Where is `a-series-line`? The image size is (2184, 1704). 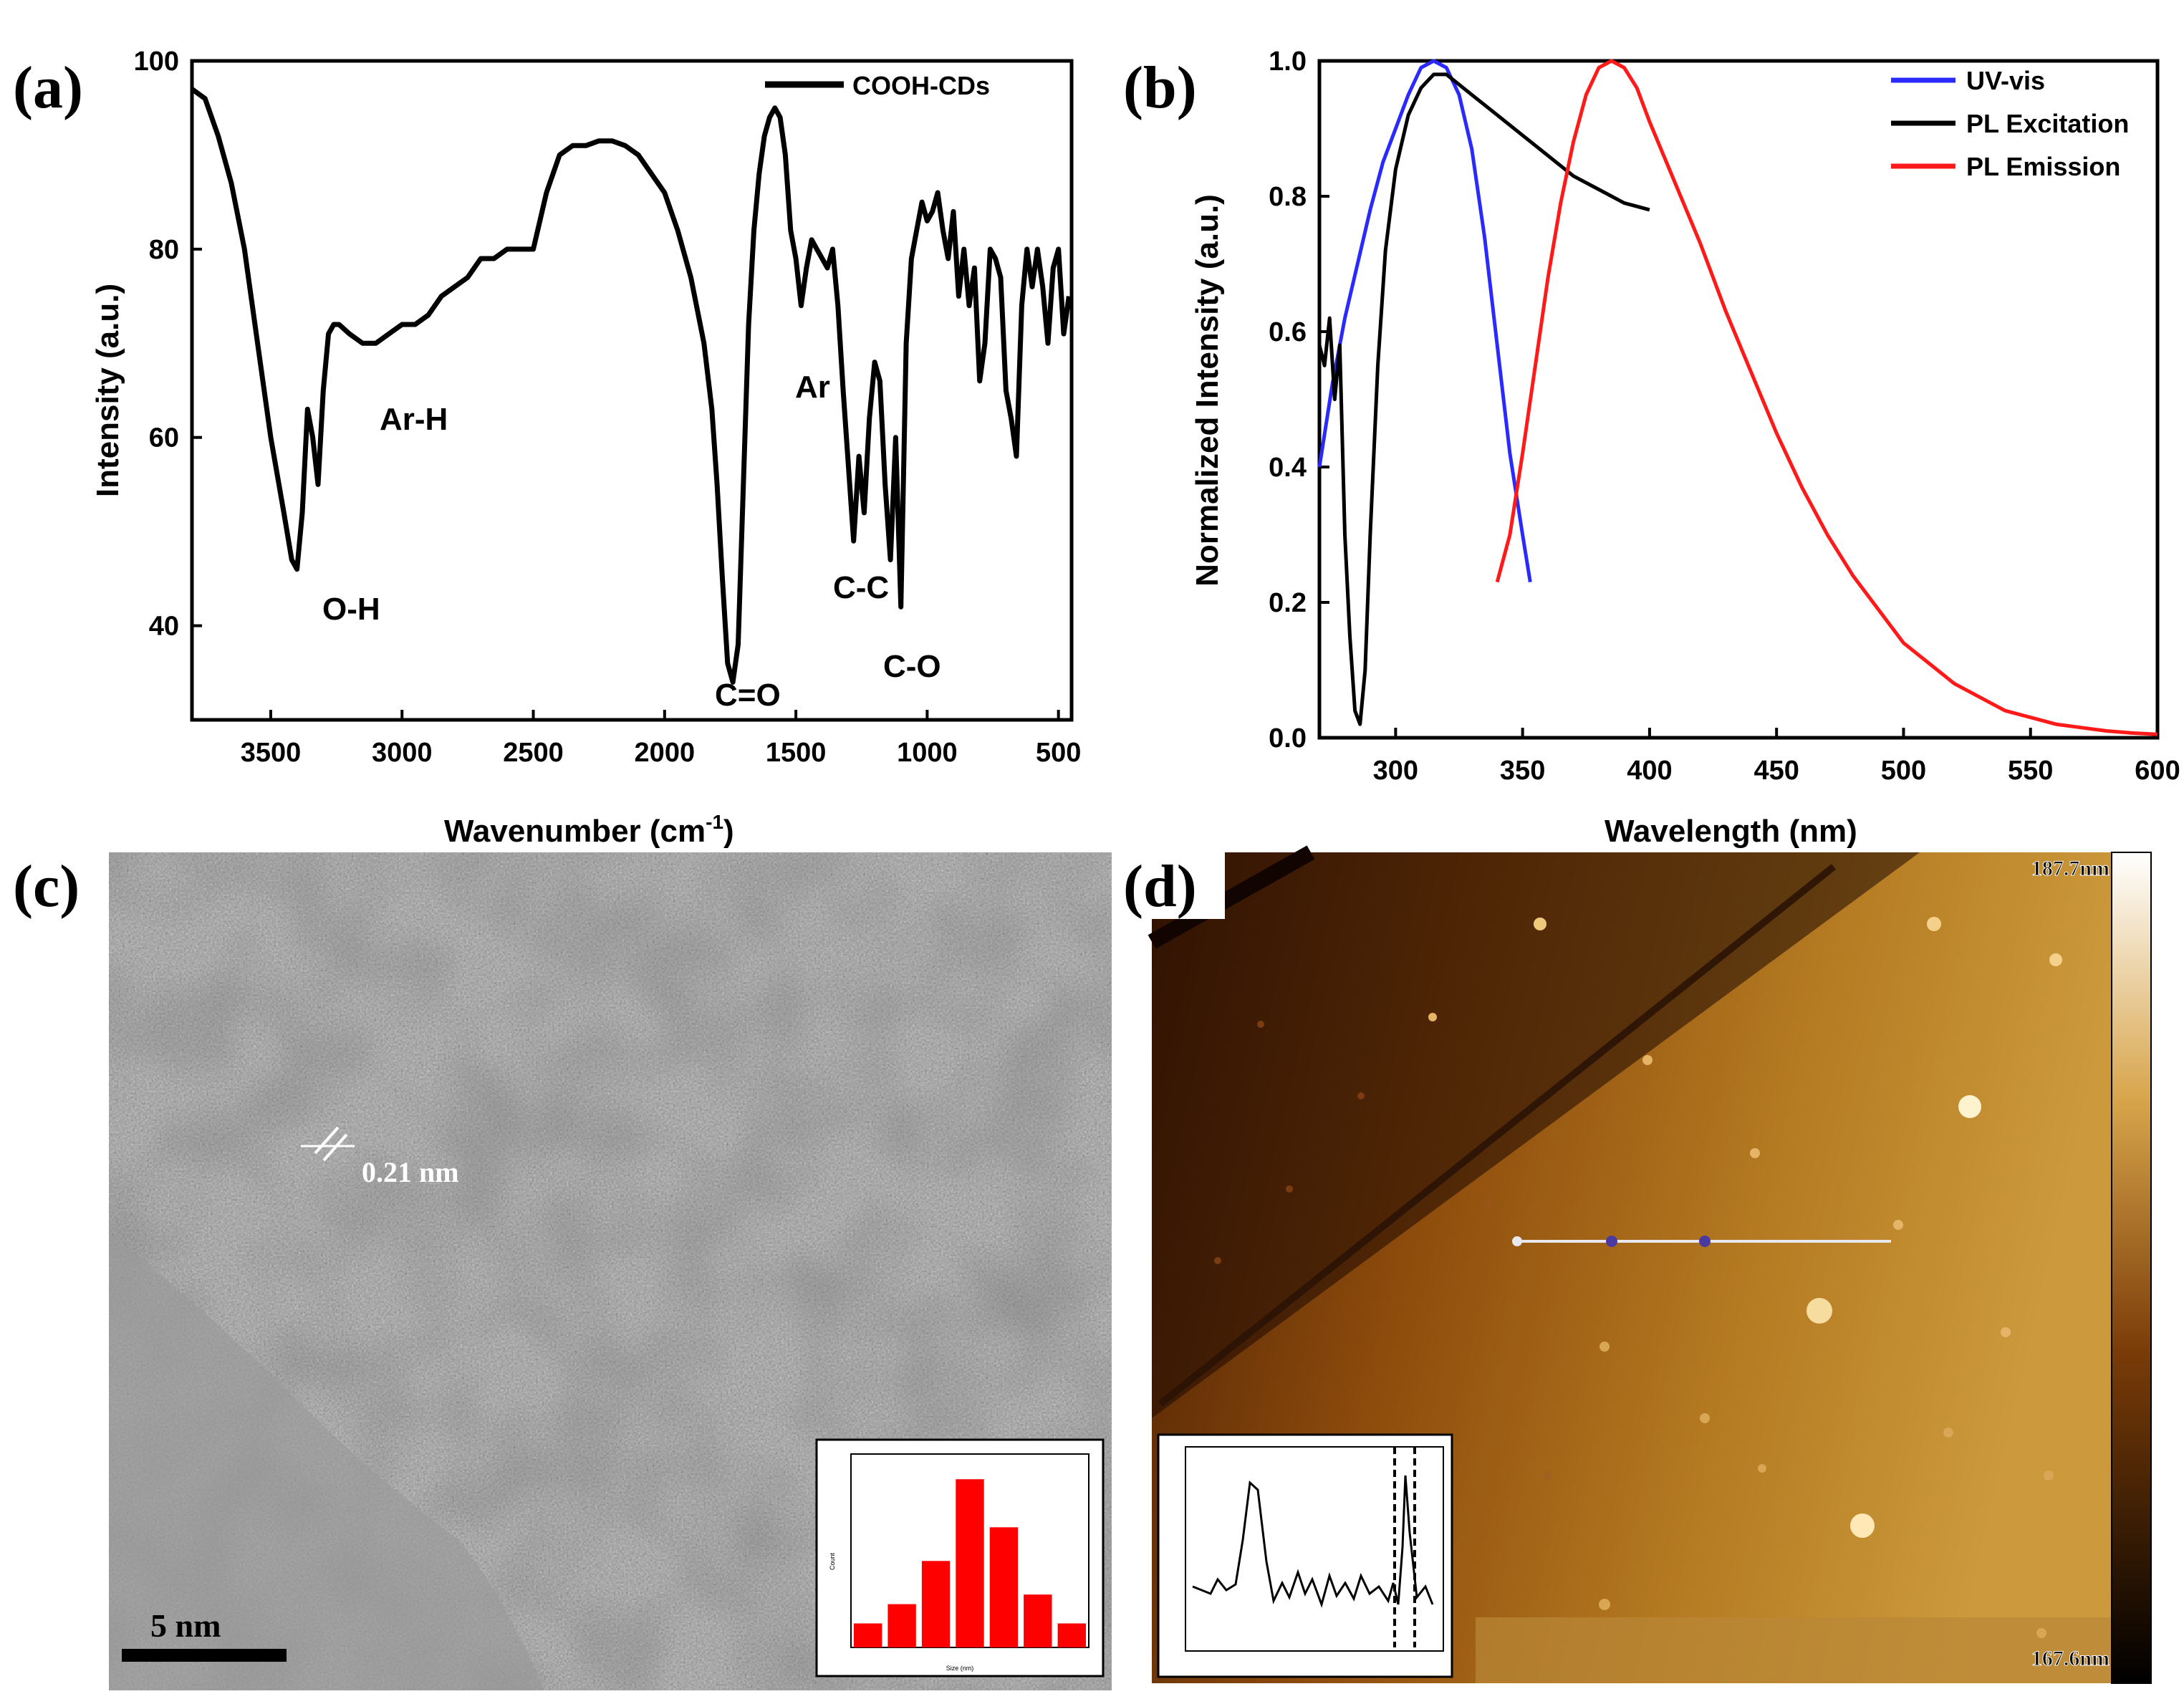 a-series-line is located at coordinates (631, 386).